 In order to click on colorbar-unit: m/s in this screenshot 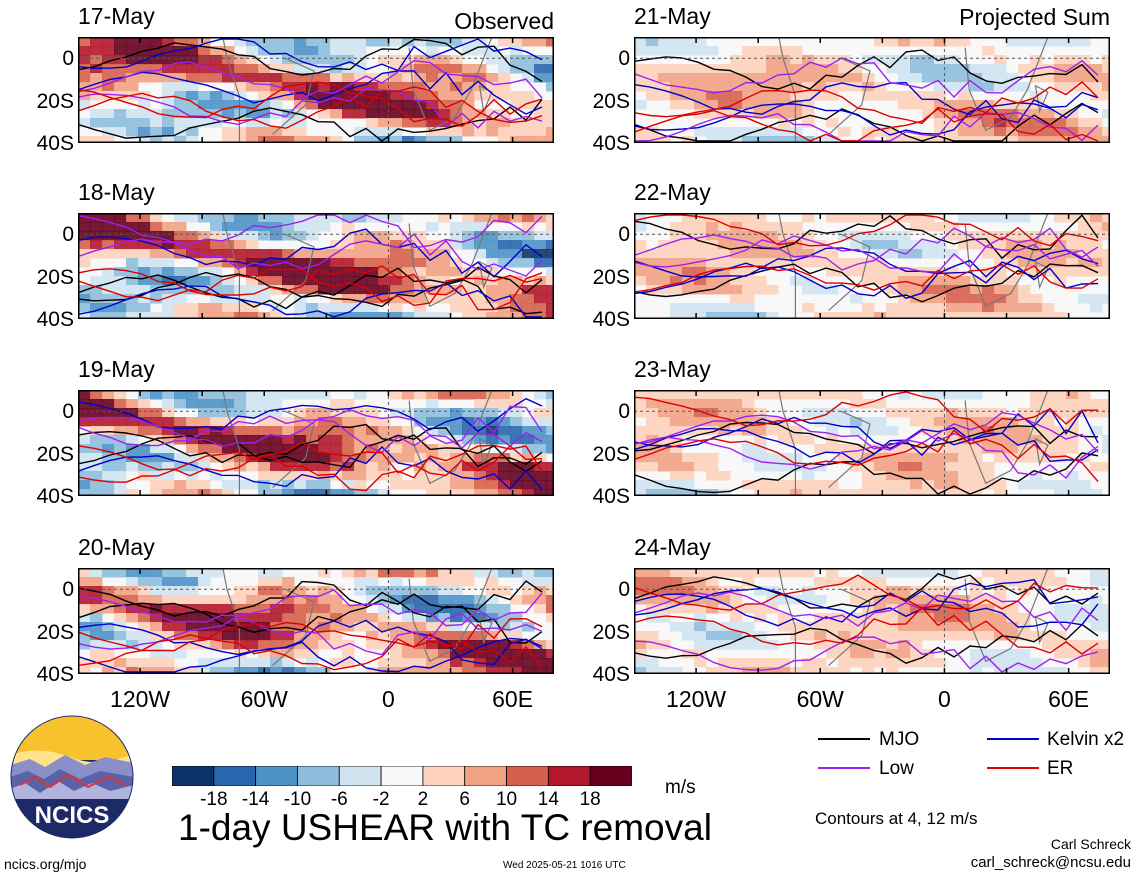, I will do `click(680, 787)`.